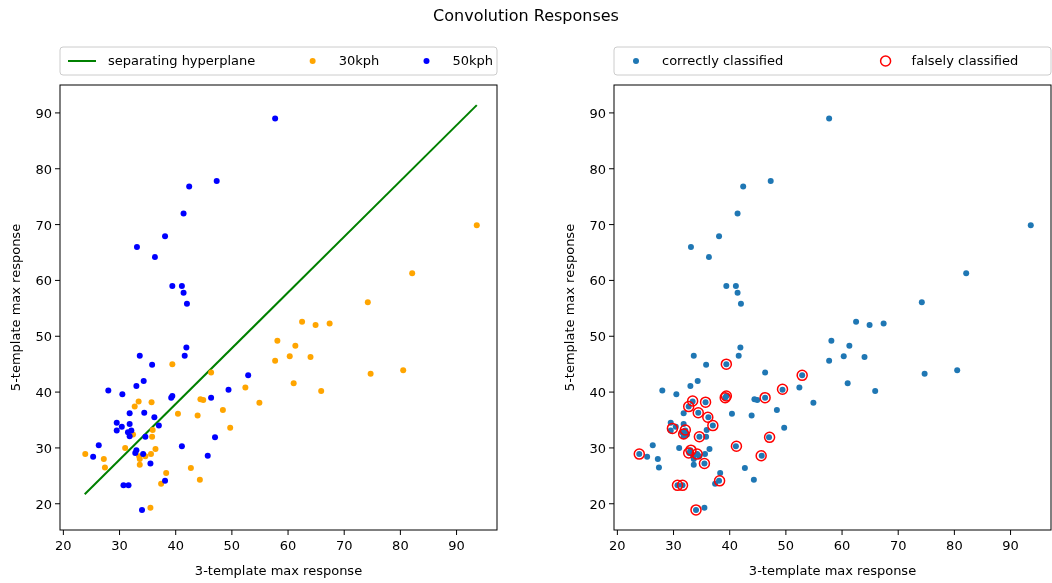  Describe the element at coordinates (526, 15) in the screenshot. I see `chart-title: Convolution Responses` at that location.